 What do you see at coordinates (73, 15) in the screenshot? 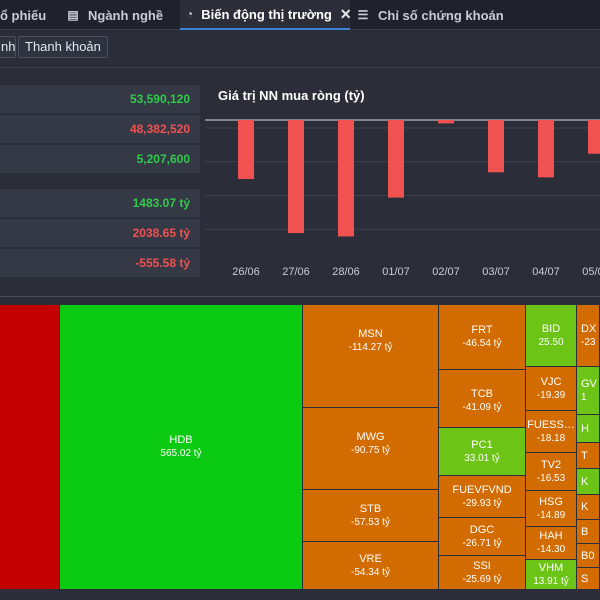
I see `table-icon: ▤` at bounding box center [73, 15].